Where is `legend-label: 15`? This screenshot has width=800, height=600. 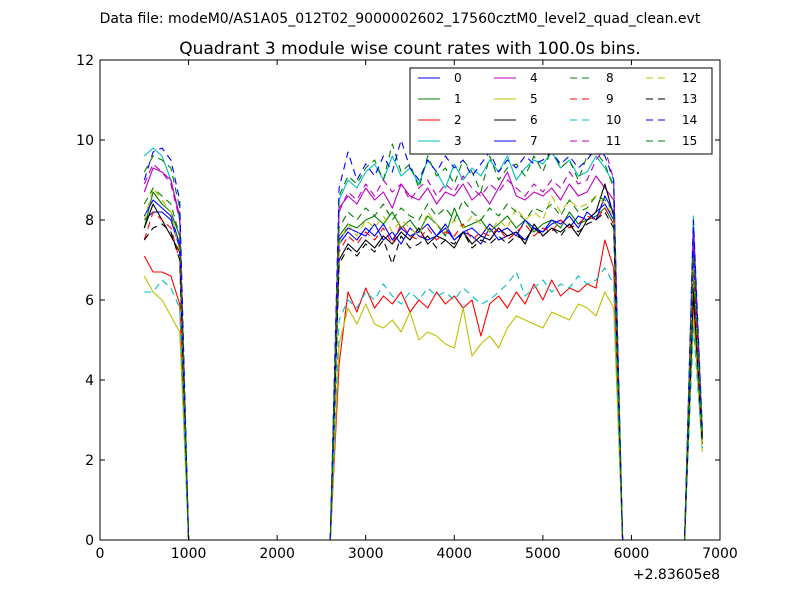
legend-label: 15 is located at coordinates (689, 141).